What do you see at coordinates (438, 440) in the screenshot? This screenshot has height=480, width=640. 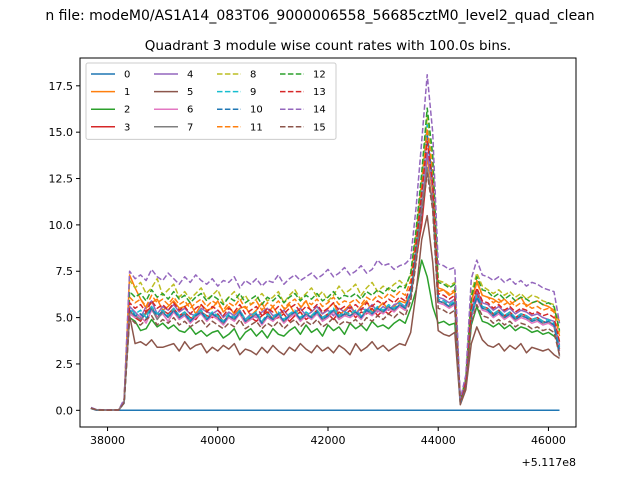 I see `x-tick-label: 44000` at bounding box center [438, 440].